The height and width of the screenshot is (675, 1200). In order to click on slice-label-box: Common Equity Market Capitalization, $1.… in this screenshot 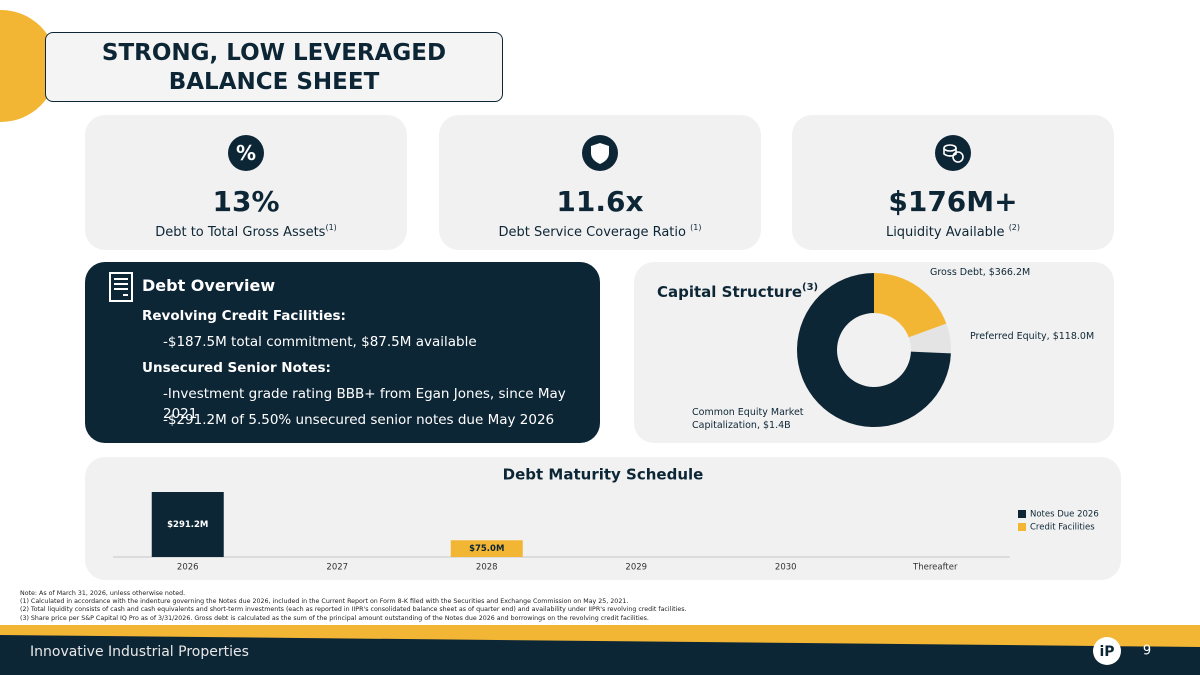, I will do `click(748, 419)`.